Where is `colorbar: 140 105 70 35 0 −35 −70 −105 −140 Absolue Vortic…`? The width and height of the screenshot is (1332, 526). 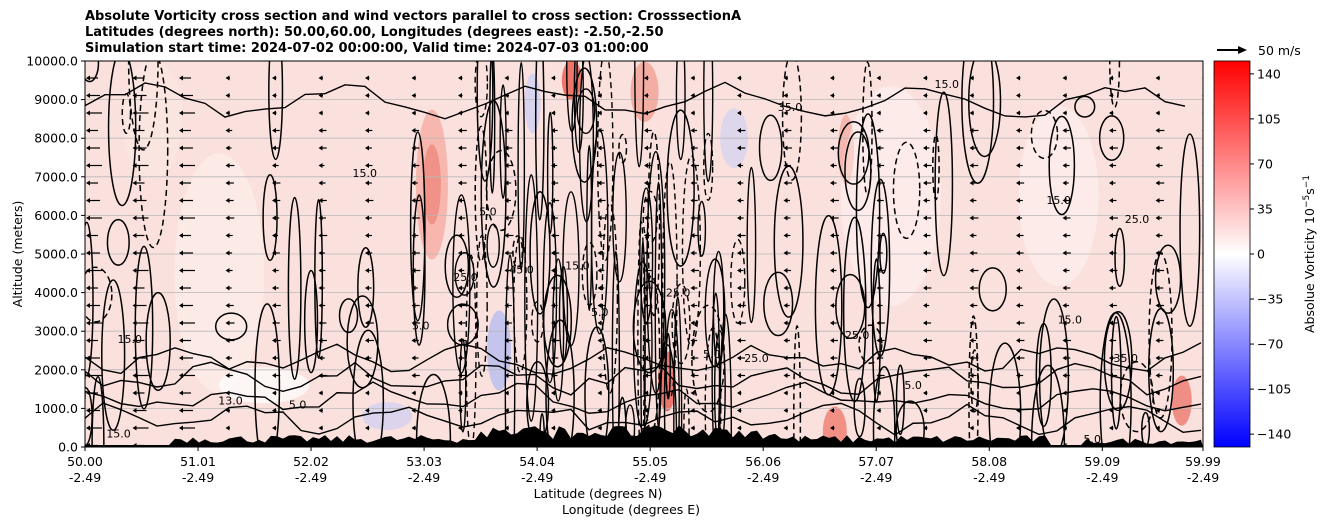 colorbar: 140 105 70 35 0 −35 −70 −105 −140 Absolue Vortic… is located at coordinates (1265, 254).